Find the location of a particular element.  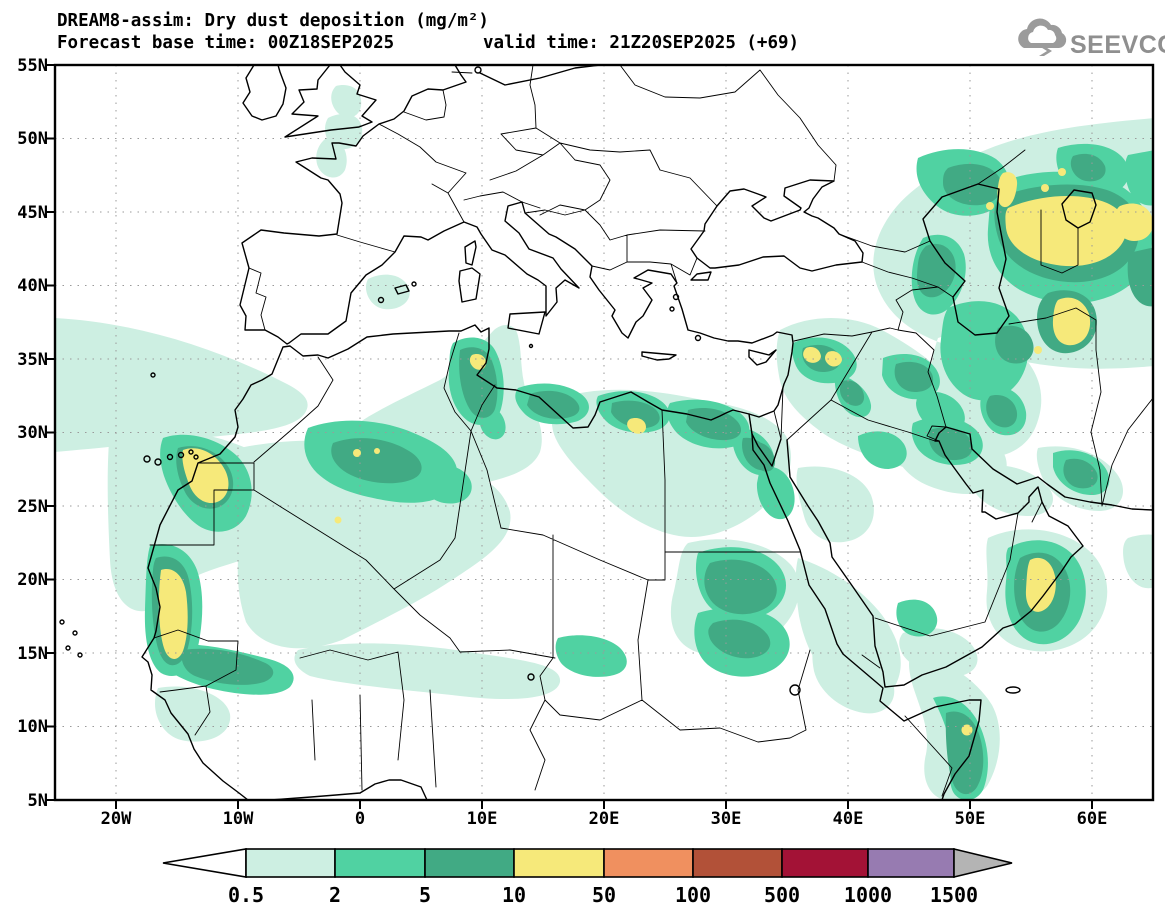

colorbar-label: 1500 is located at coordinates (954, 895).